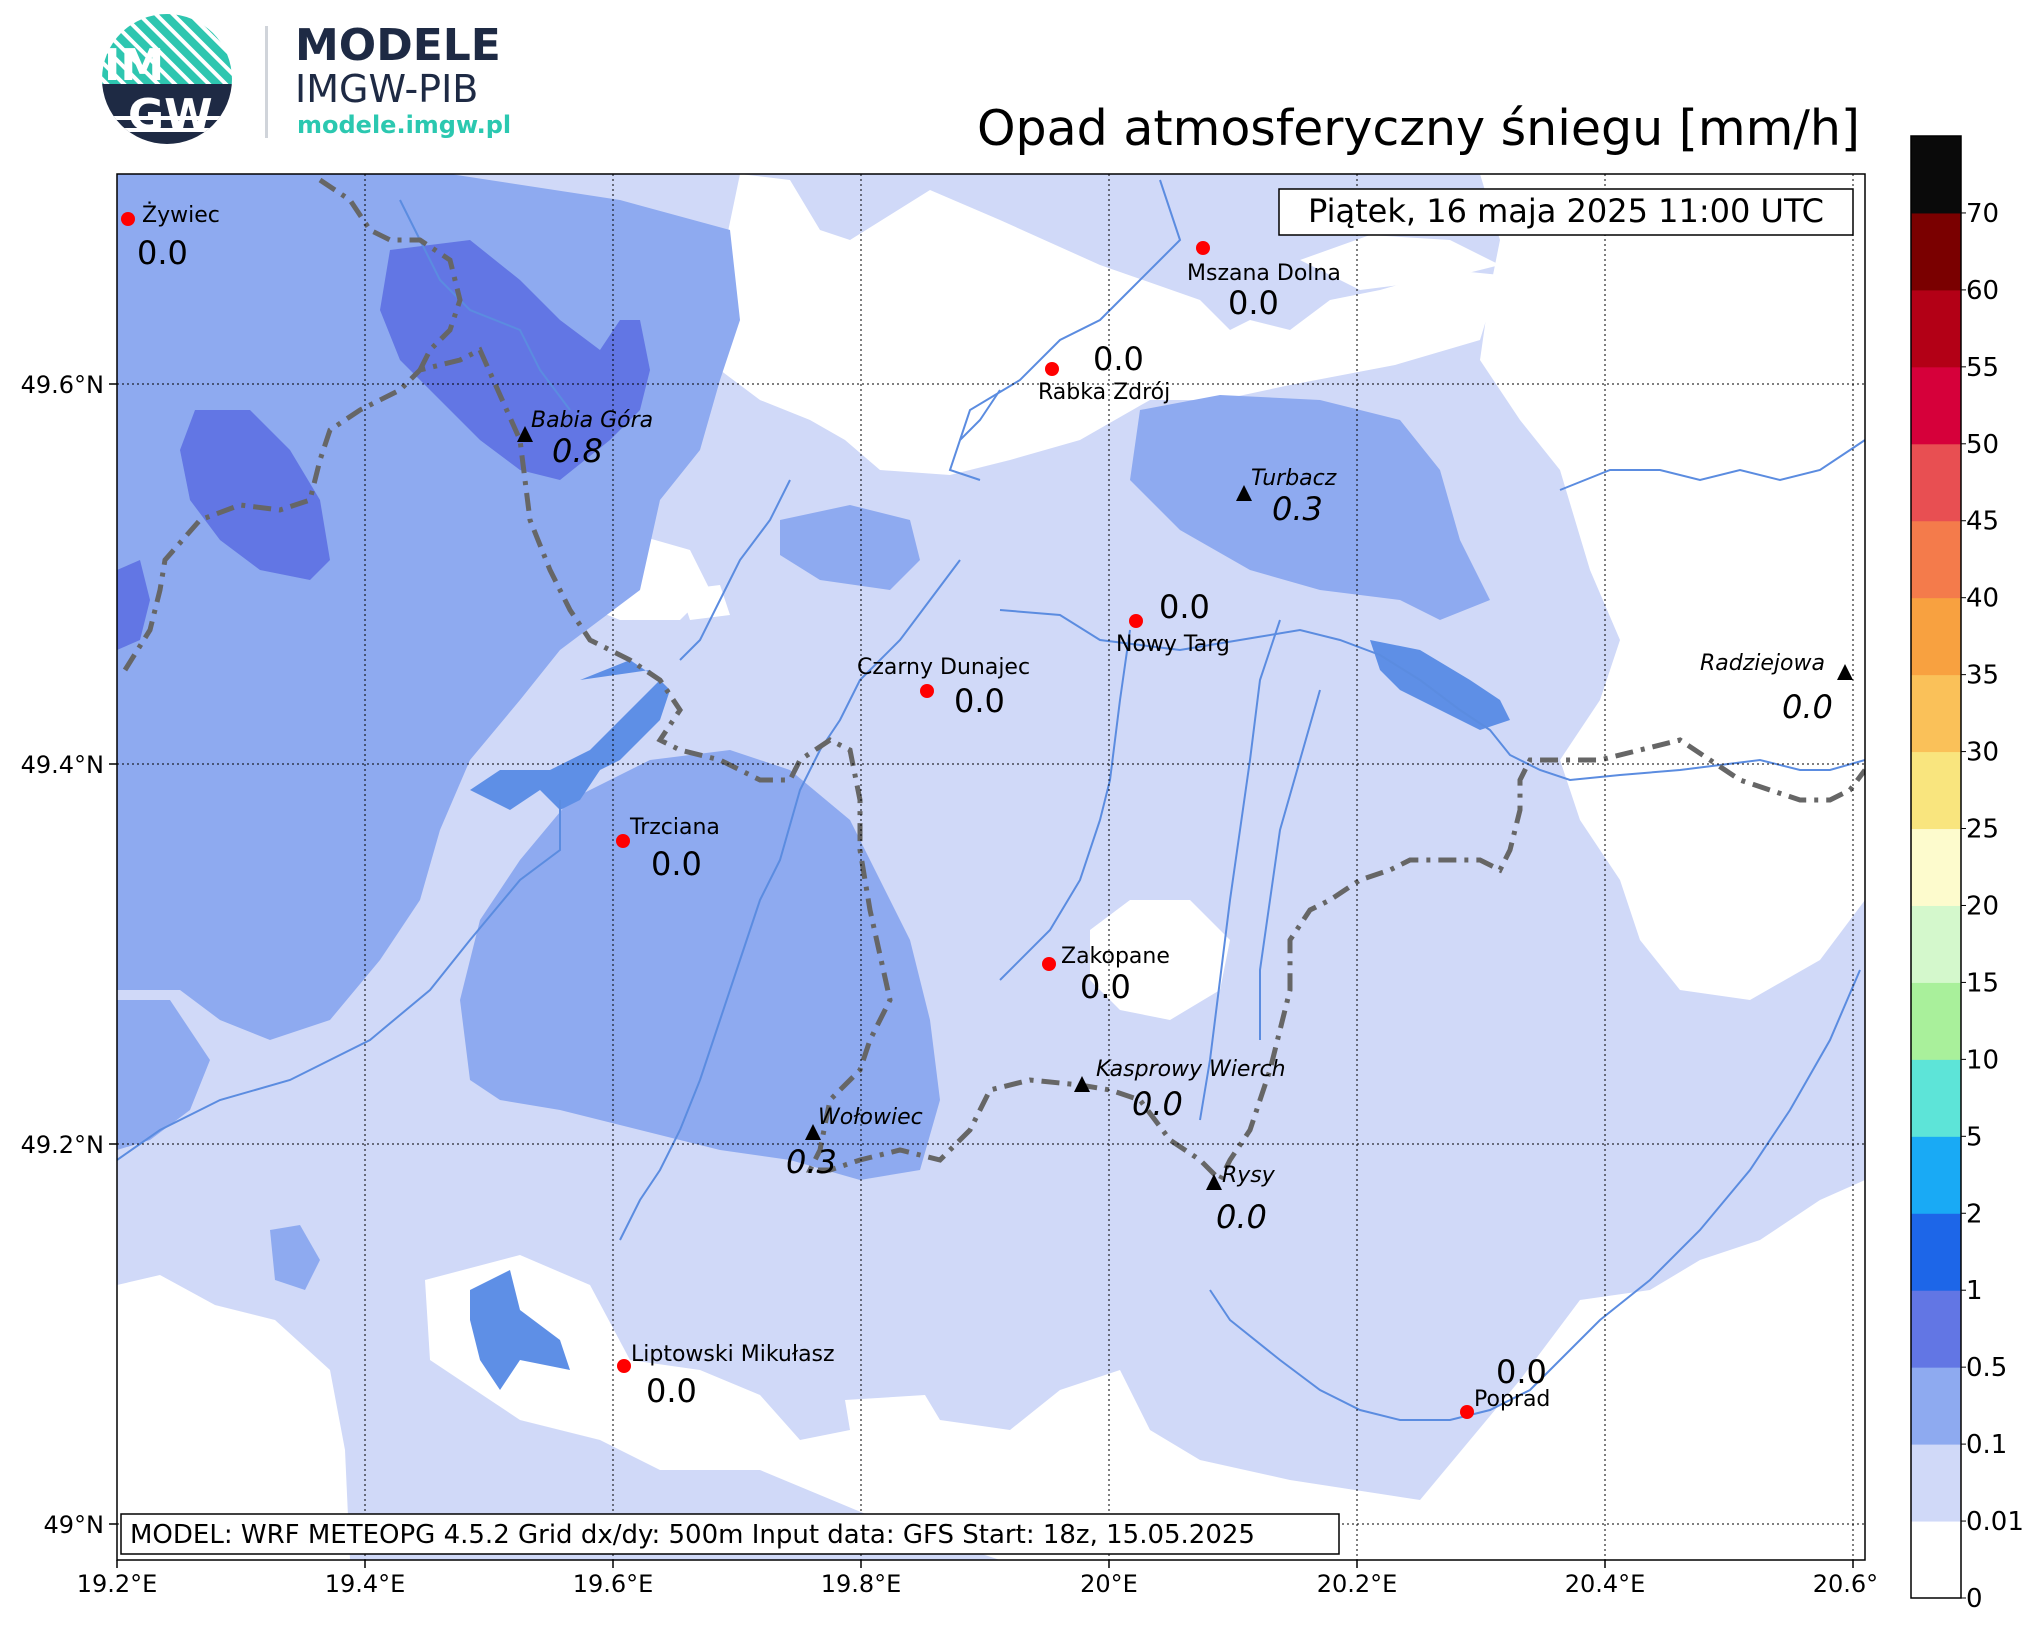 This screenshot has width=2040, height=1650. What do you see at coordinates (1104, 392) in the screenshot?
I see `city-name: Rabka Zdrój` at bounding box center [1104, 392].